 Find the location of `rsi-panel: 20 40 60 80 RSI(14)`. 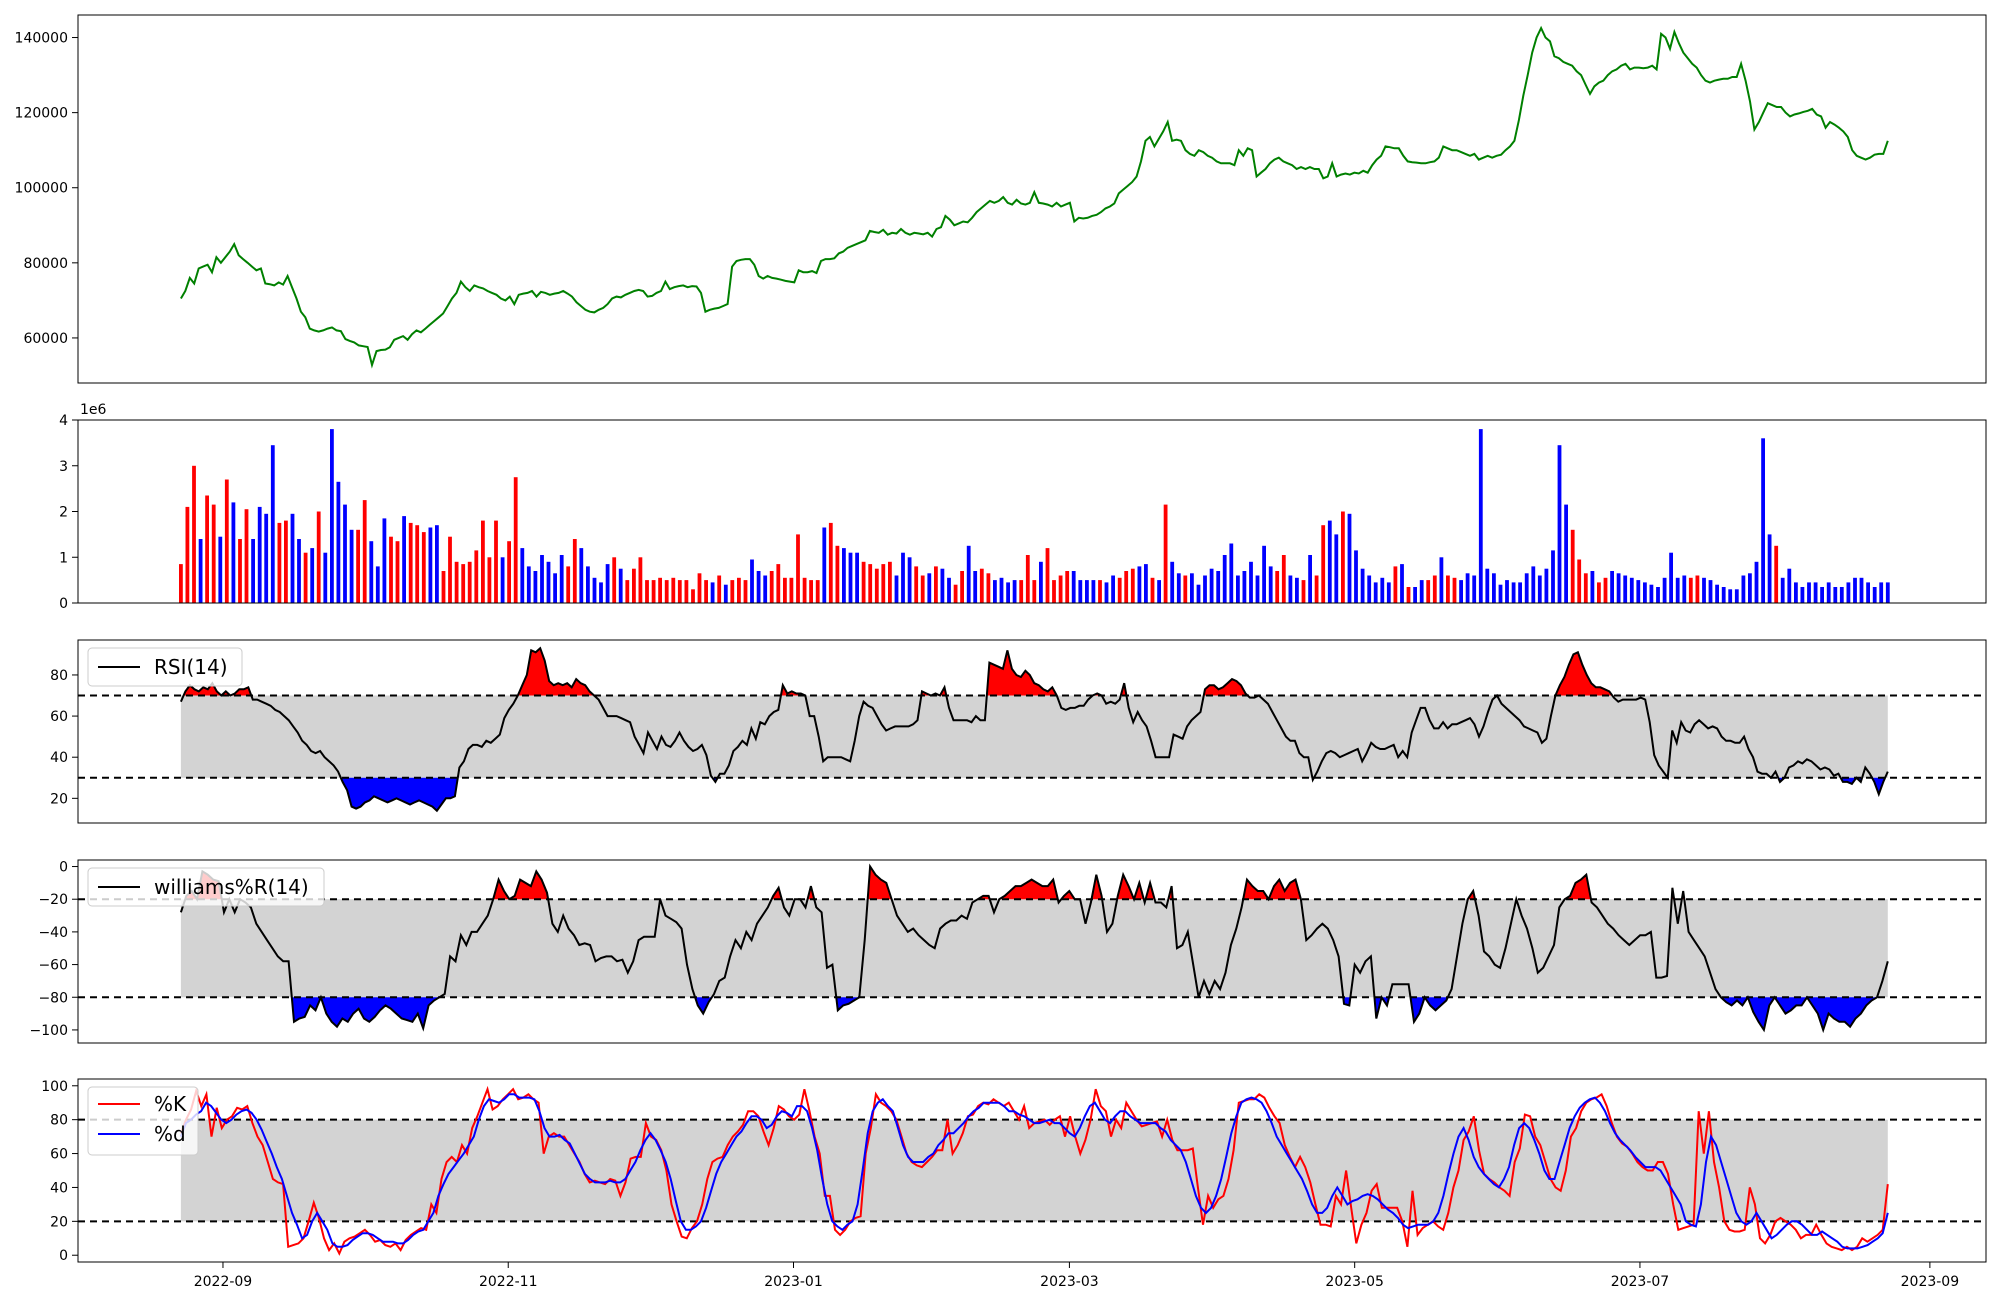

rsi-panel: 20 40 60 80 RSI(14) is located at coordinates (1018, 731).